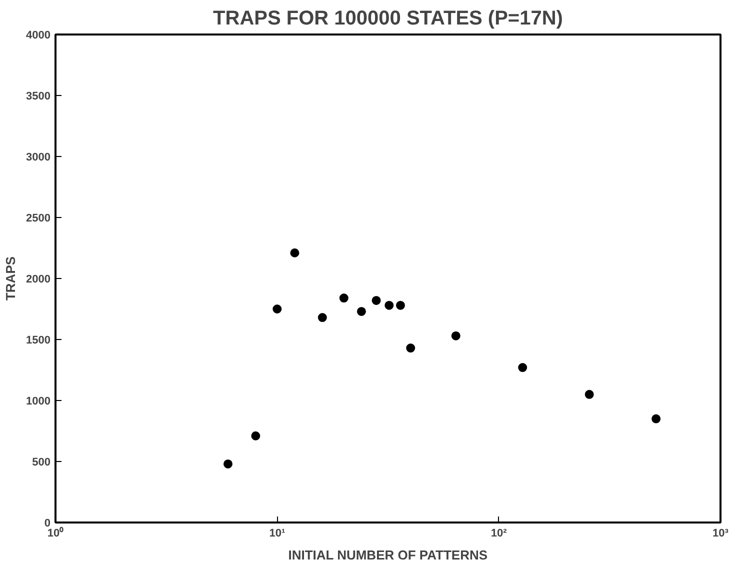  I want to click on y-tick-label: 500, so click(41, 462).